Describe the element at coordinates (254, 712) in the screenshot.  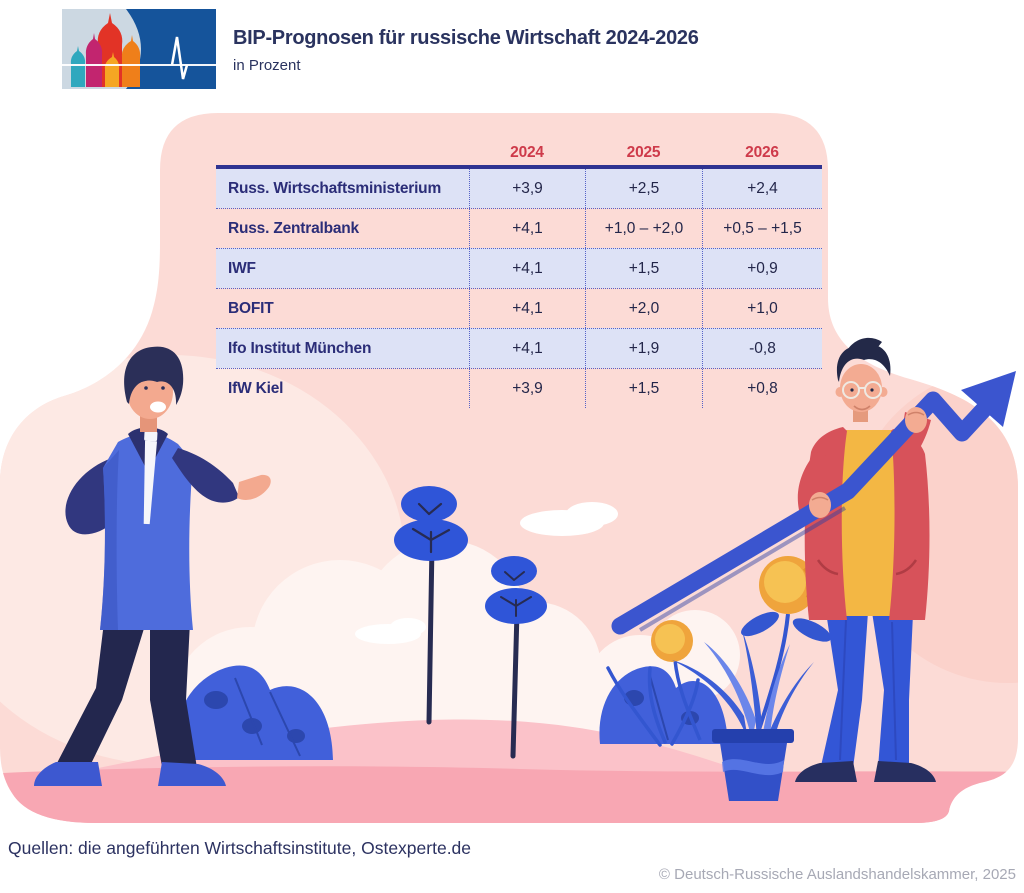
I see `bush-left` at that location.